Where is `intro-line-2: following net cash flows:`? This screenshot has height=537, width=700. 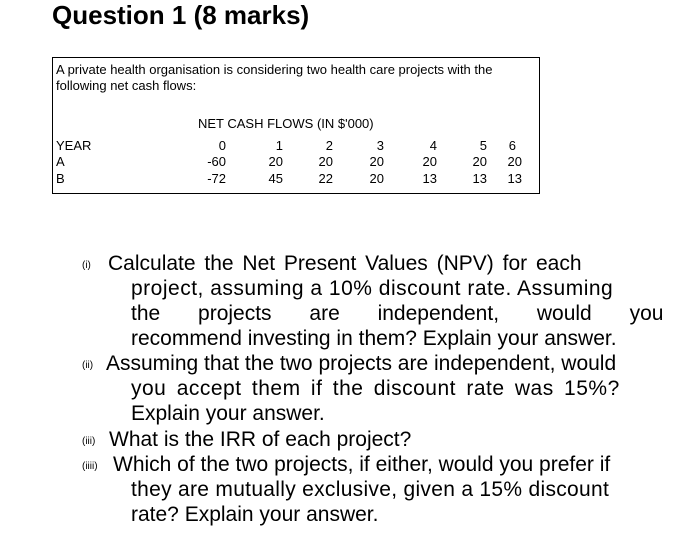
intro-line-2: following net cash flows: is located at coordinates (126, 85).